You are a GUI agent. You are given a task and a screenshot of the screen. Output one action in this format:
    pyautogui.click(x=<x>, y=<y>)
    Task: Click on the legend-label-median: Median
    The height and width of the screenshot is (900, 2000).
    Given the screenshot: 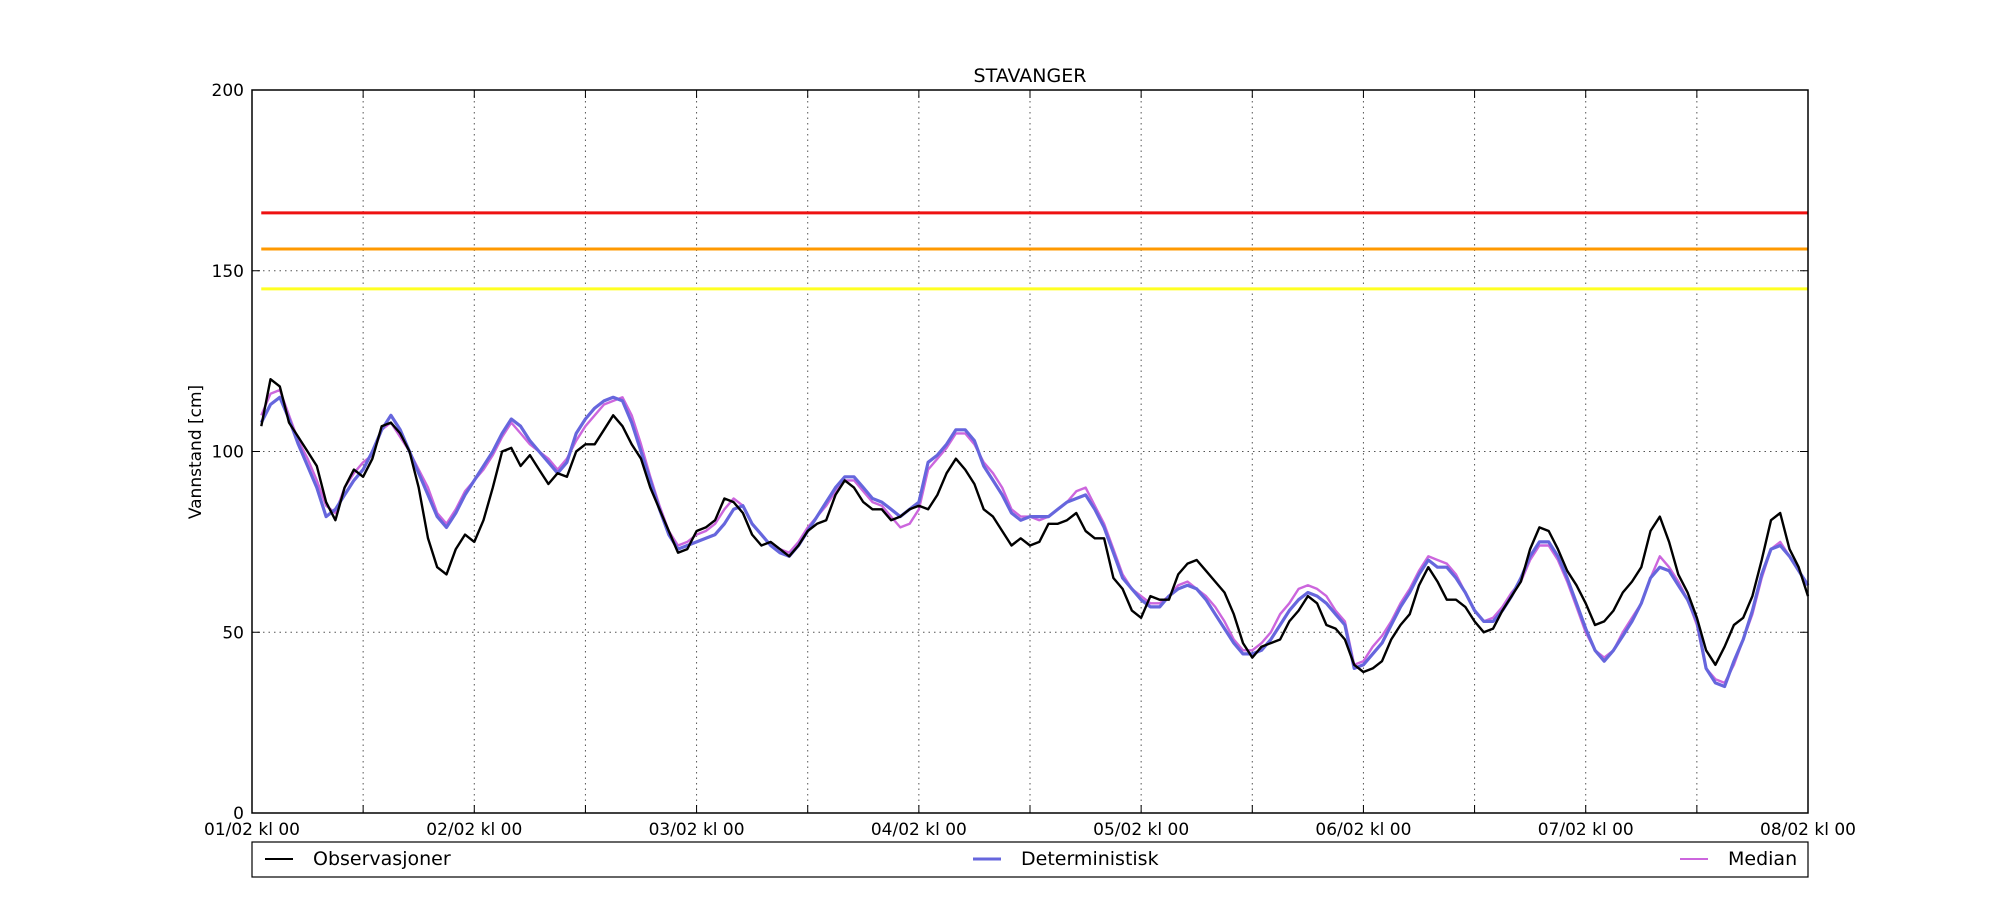 What is the action you would take?
    pyautogui.click(x=1762, y=859)
    